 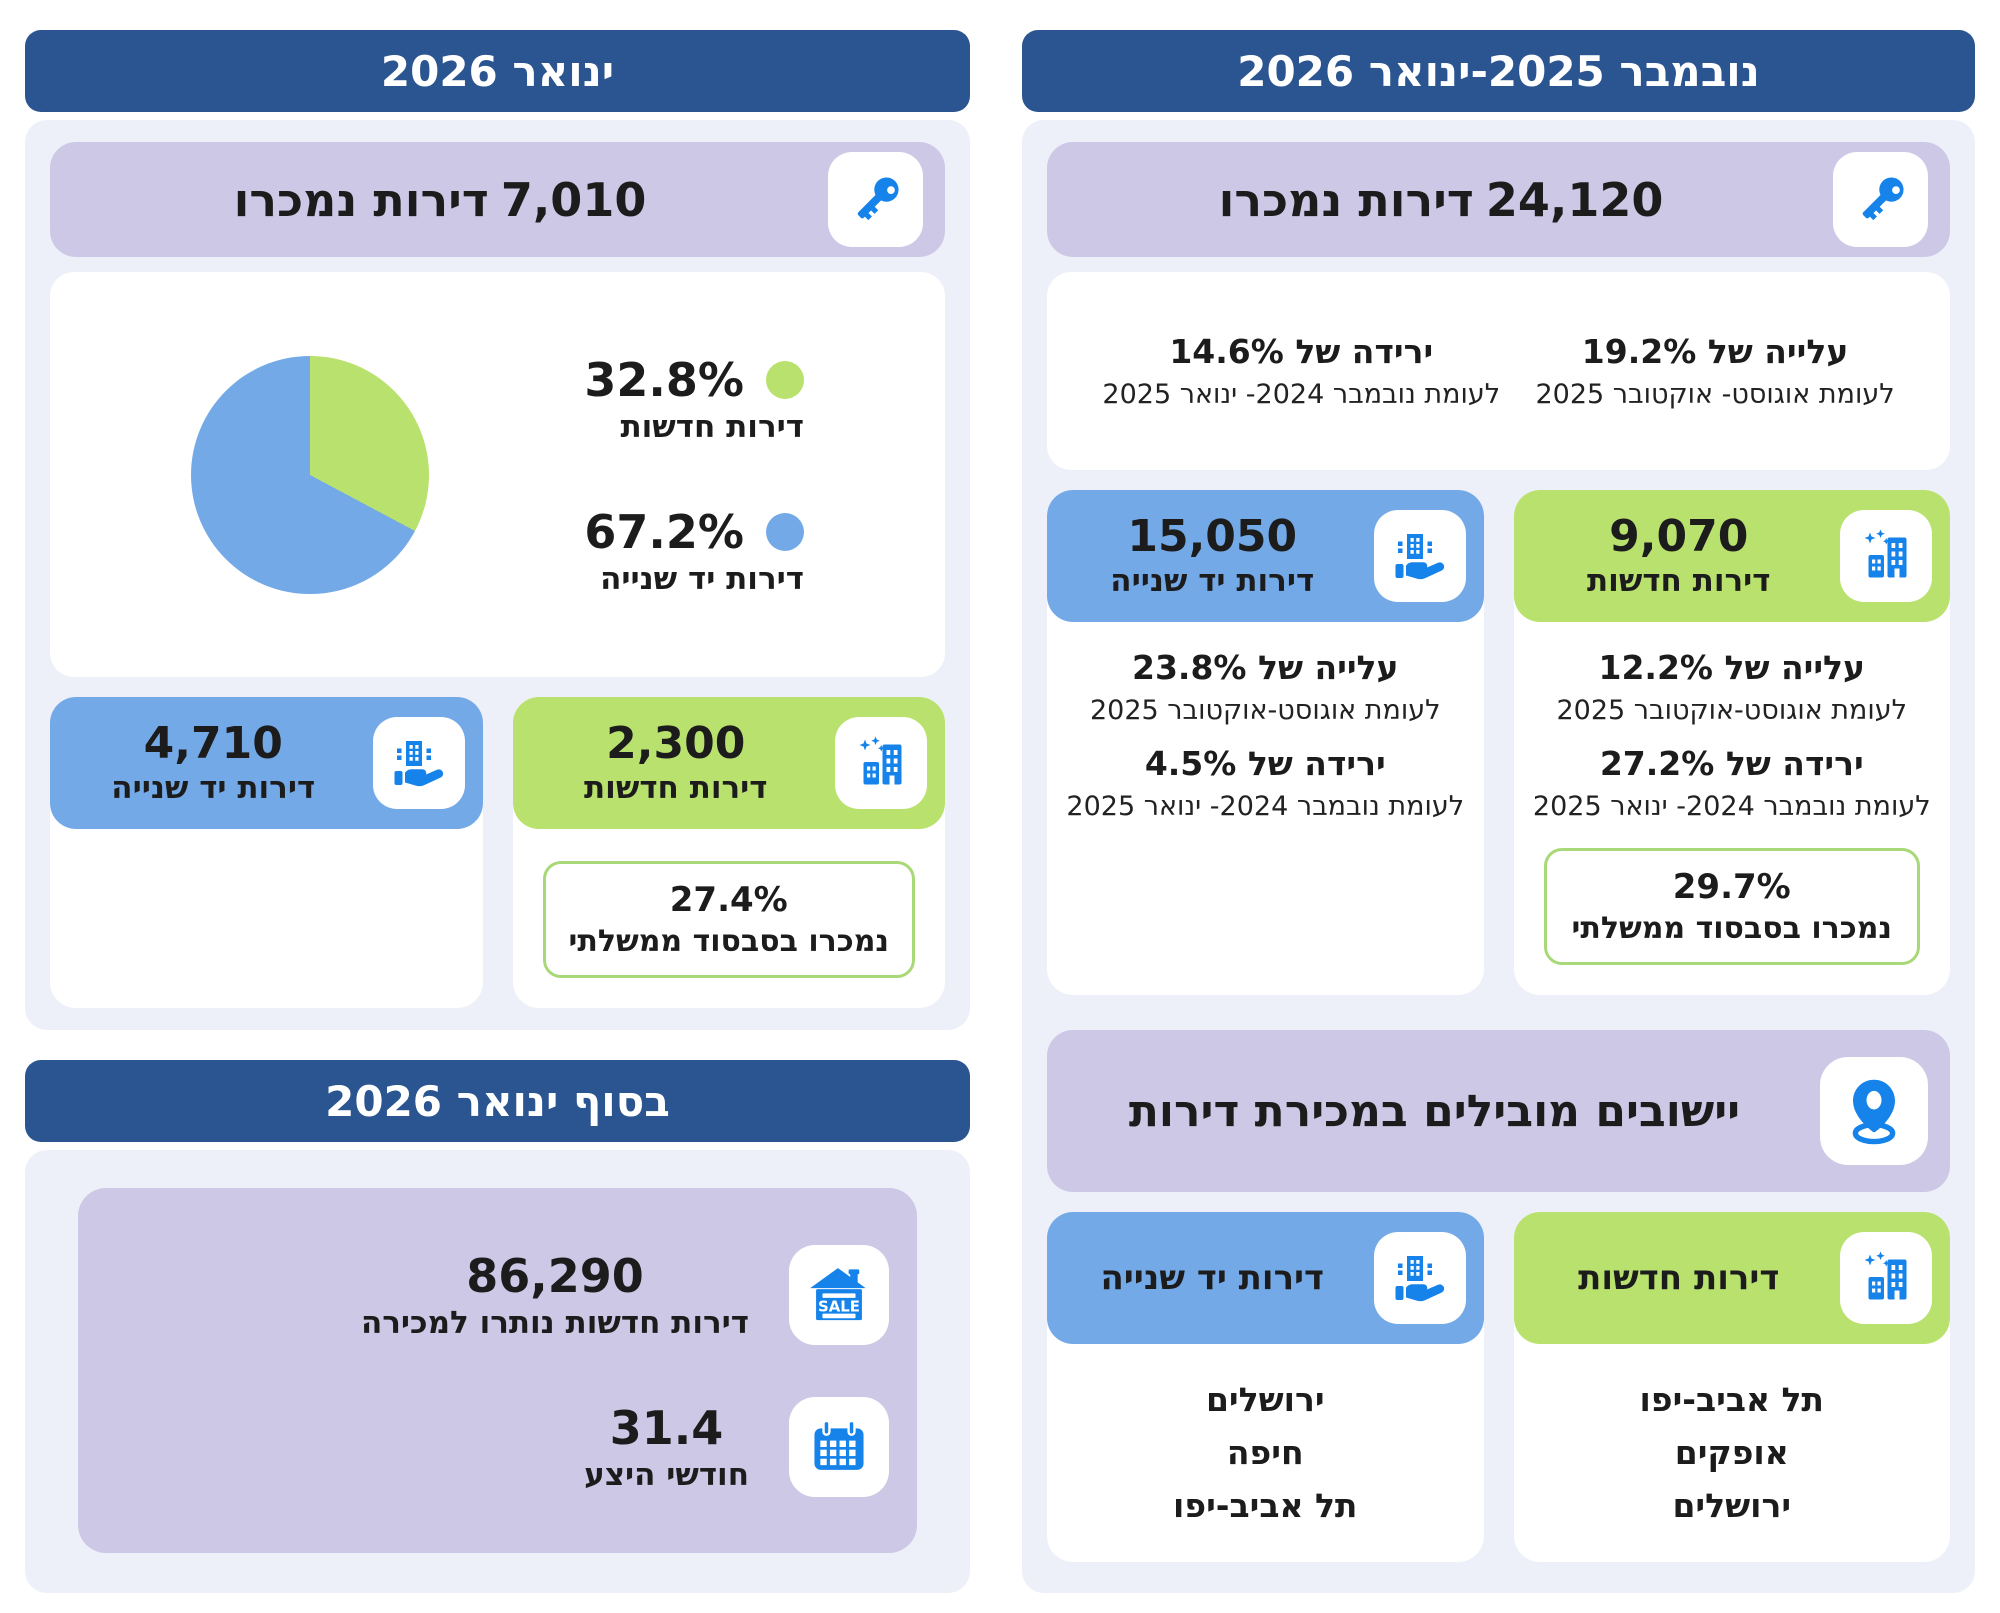 I want to click on new-building-icon-tile, so click(x=1886, y=556).